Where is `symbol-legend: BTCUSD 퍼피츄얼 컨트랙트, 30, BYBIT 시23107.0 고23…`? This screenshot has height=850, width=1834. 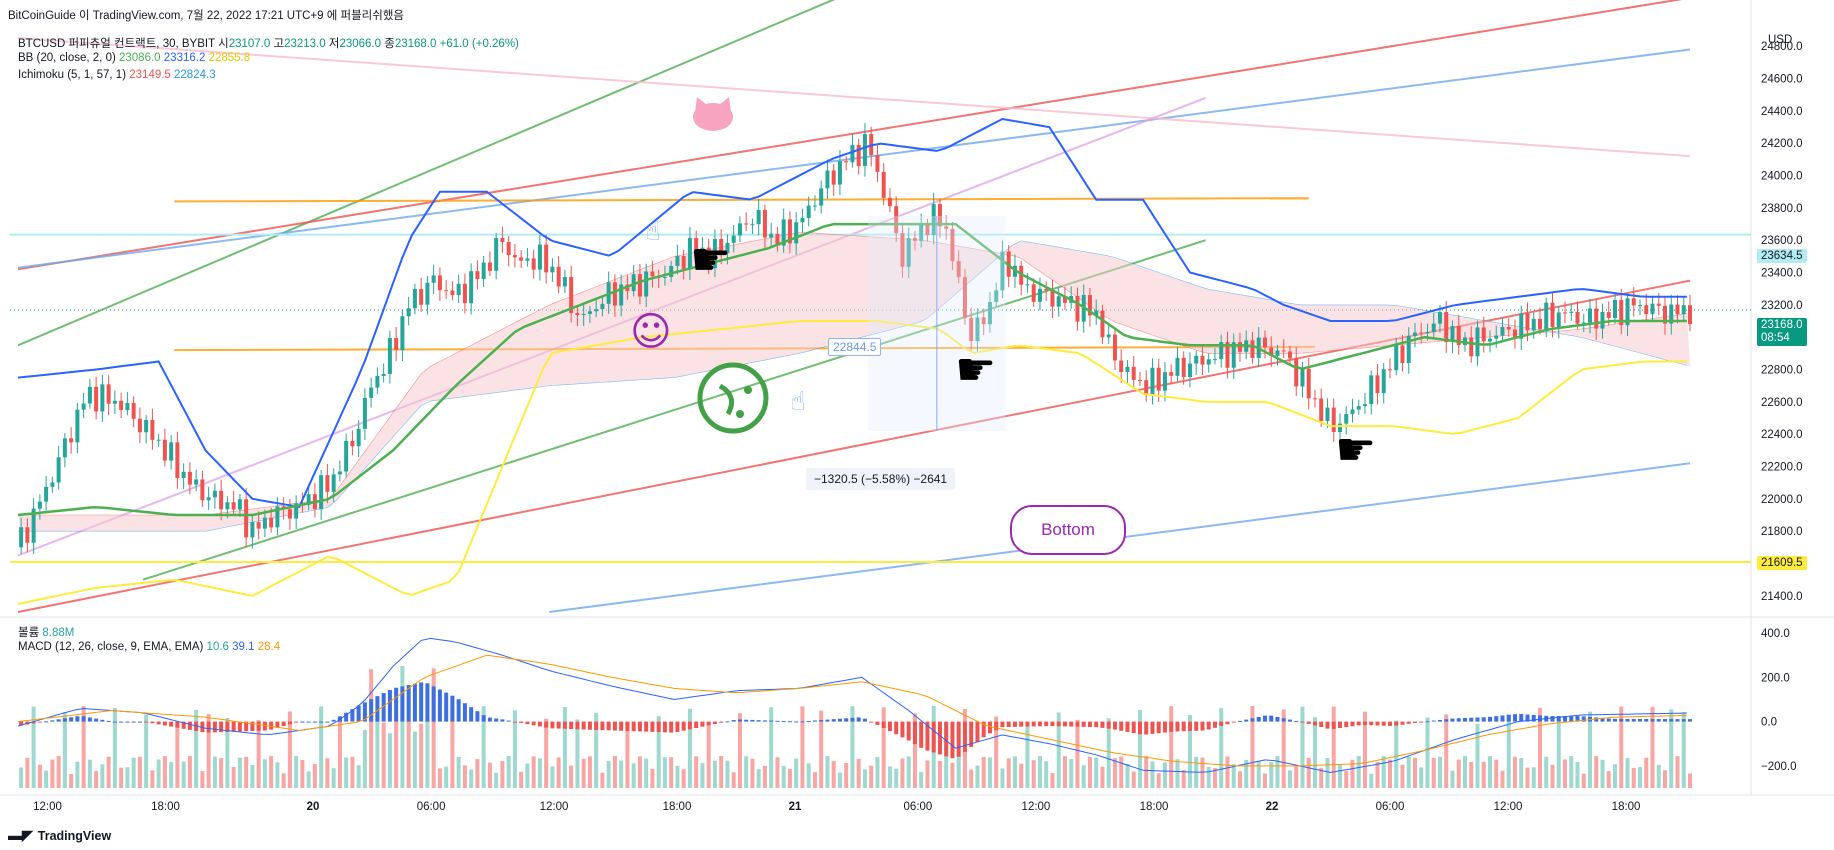
symbol-legend: BTCUSD 퍼피츄얼 컨트랙트, 30, BYBIT 시23107.0 고23… is located at coordinates (268, 43).